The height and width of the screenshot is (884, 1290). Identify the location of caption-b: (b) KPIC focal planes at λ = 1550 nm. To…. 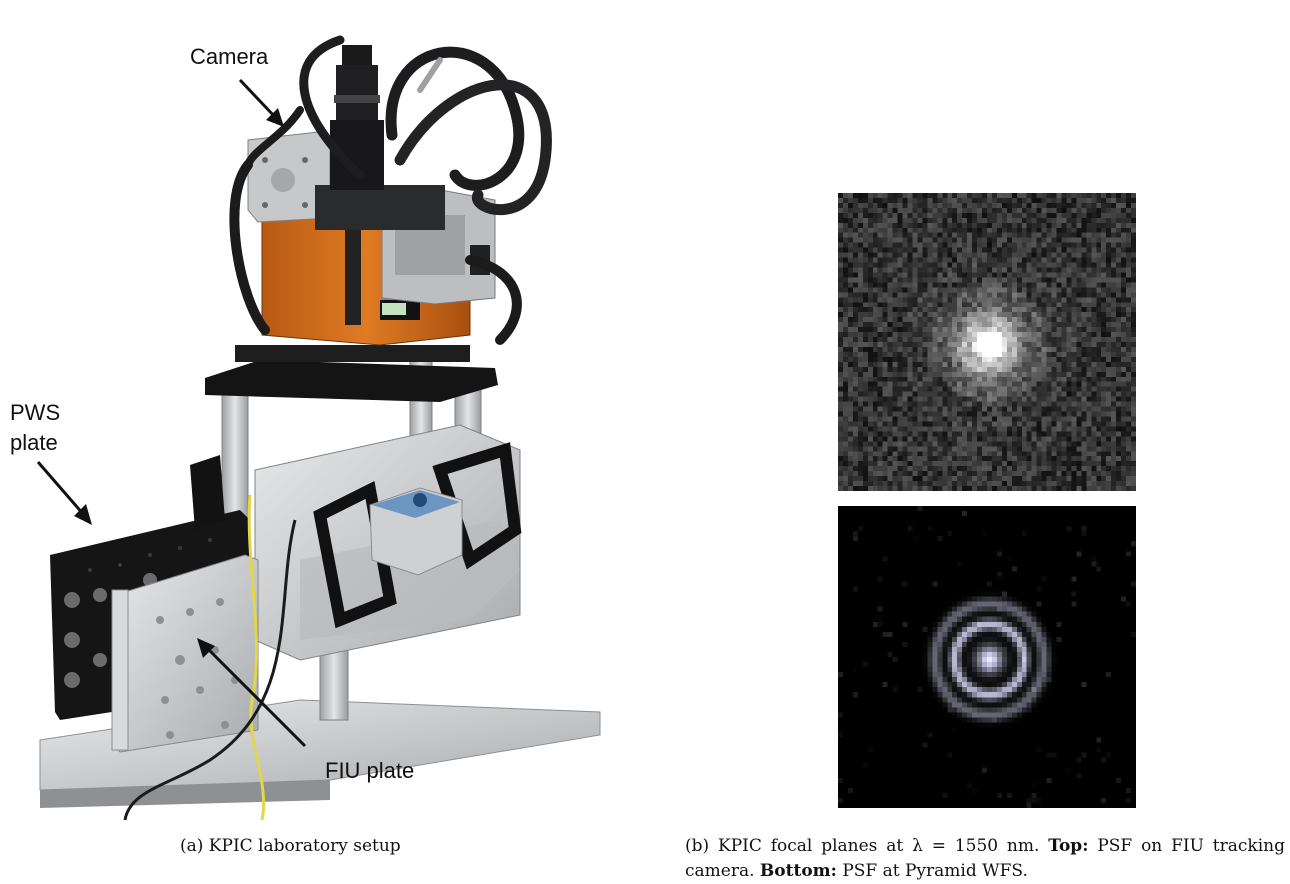
(985, 859).